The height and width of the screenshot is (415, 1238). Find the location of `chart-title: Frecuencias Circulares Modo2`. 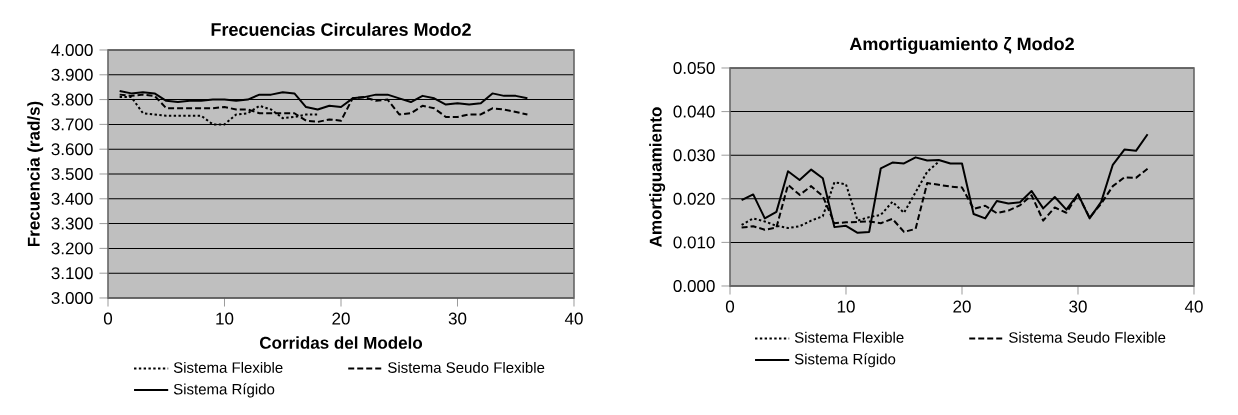

chart-title: Frecuencias Circulares Modo2 is located at coordinates (341, 29).